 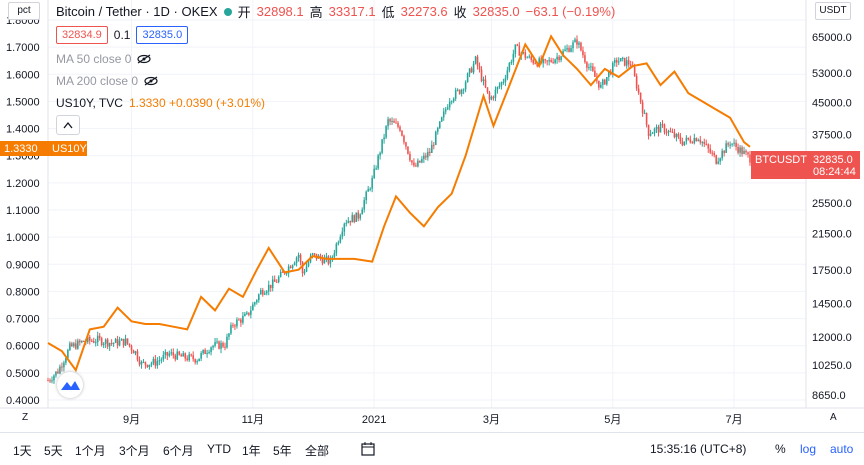 I want to click on log-scale-button: log, so click(x=808, y=449).